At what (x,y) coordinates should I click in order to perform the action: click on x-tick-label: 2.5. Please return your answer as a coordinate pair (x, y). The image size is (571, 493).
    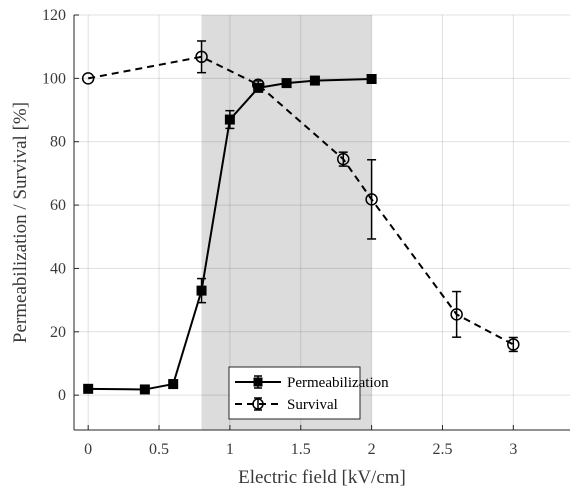
    Looking at the image, I should click on (442, 449).